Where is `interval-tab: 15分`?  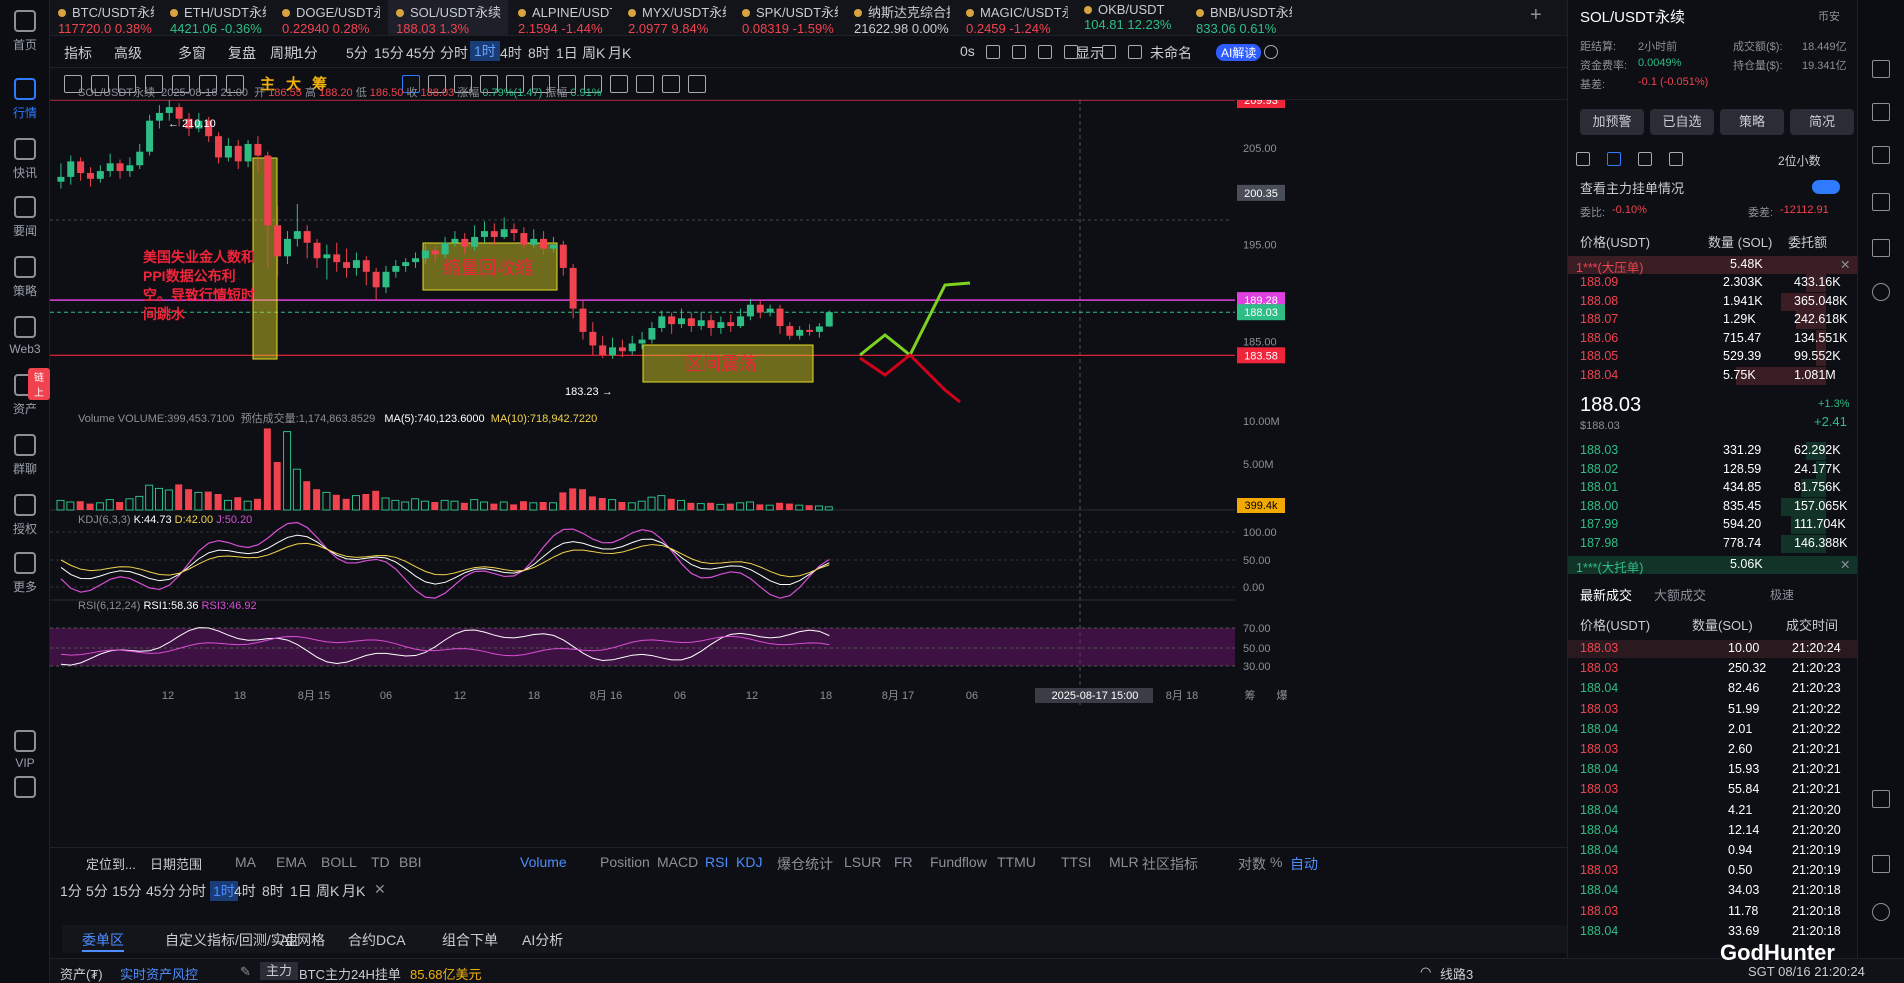 interval-tab: 15分 is located at coordinates (127, 891).